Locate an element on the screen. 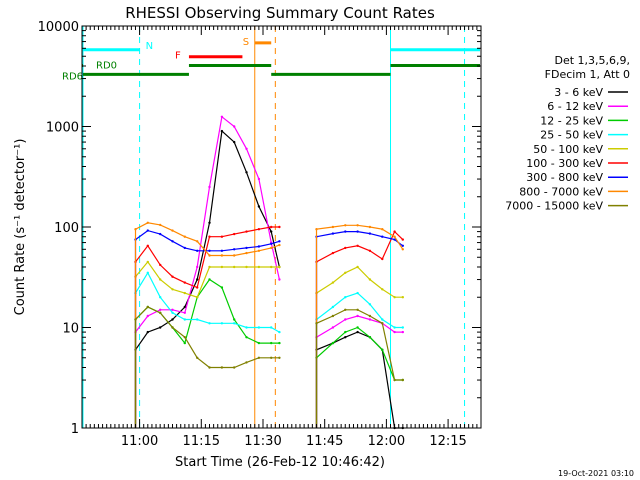 This screenshot has height=480, width=640. x-tick-label: 11:00 is located at coordinates (139, 441).